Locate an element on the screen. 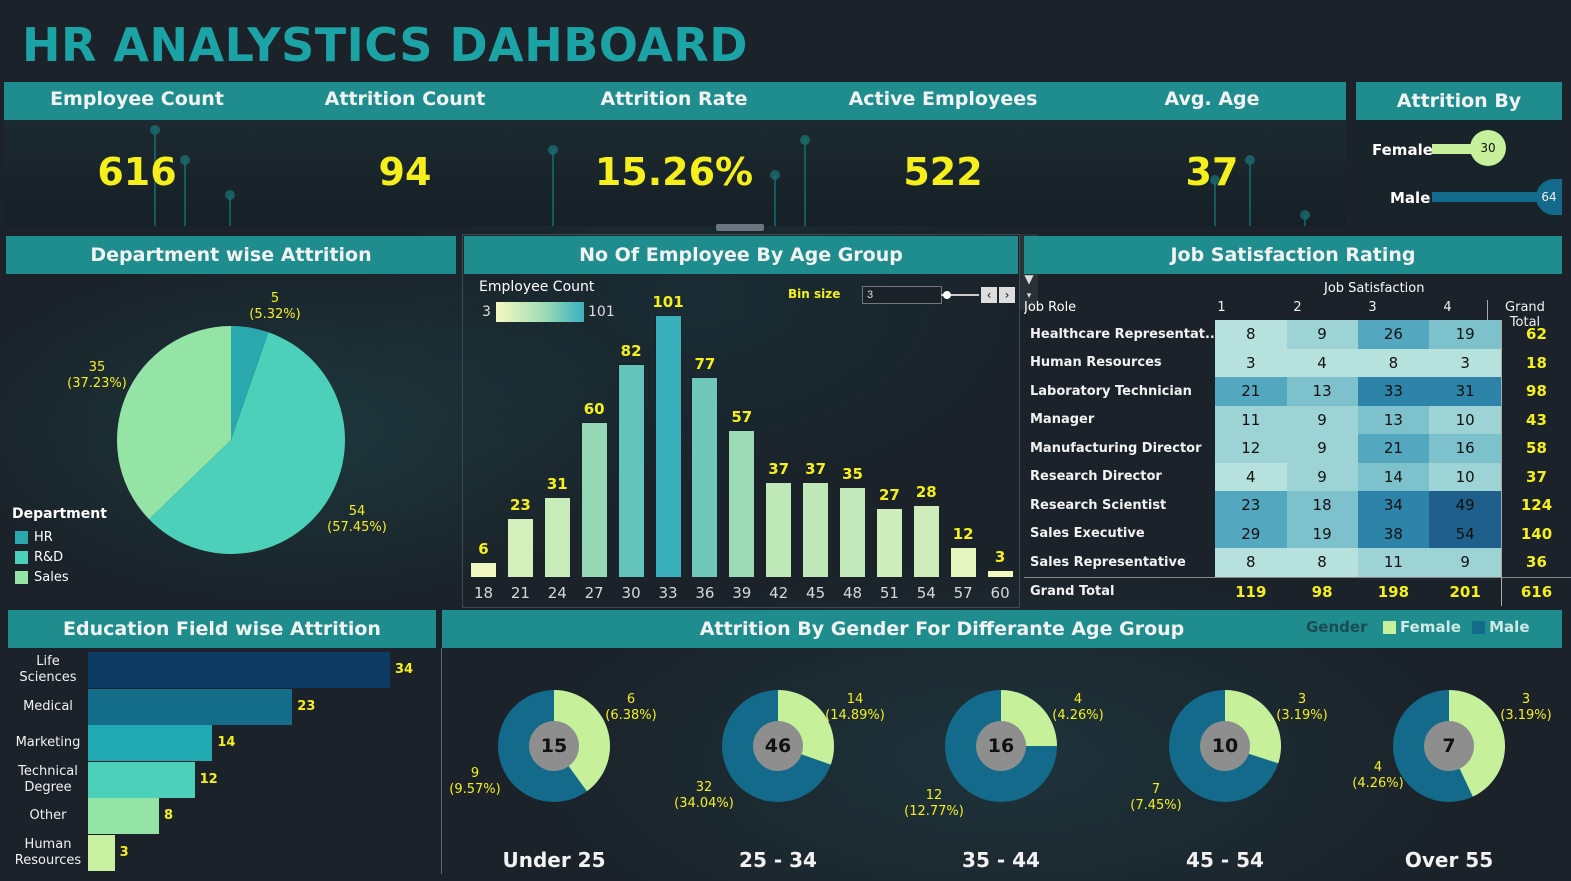  job-role-label: Manufacturing Director is located at coordinates (1116, 448).